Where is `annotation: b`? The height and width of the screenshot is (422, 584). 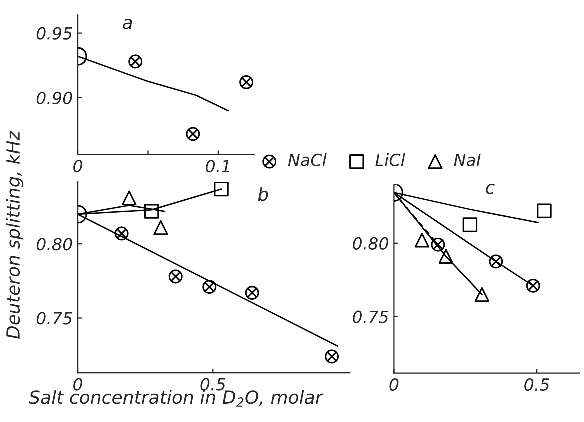
annotation: b is located at coordinates (263, 194).